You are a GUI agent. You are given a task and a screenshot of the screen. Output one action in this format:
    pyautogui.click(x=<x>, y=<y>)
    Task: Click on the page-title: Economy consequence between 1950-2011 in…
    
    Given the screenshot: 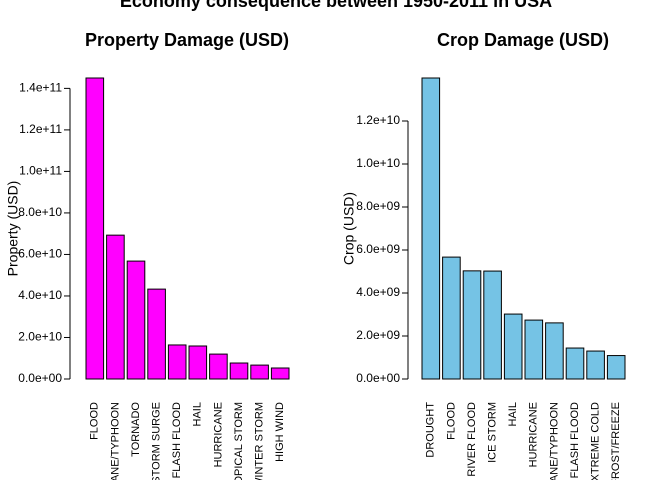 What is the action you would take?
    pyautogui.click(x=336, y=5)
    